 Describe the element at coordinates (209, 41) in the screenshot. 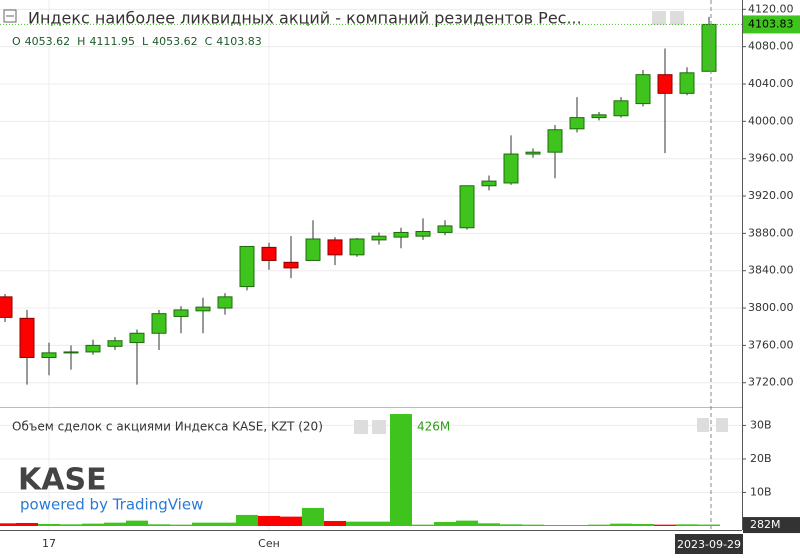

I see `legend-letter: C` at that location.